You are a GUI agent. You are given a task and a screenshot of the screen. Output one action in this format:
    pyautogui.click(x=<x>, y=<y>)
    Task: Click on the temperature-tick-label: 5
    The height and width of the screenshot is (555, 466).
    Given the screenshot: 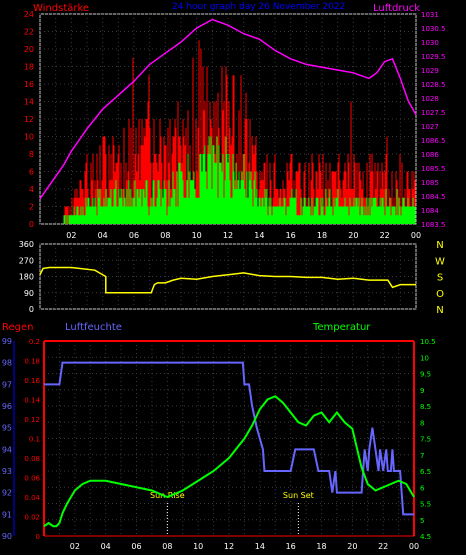 What is the action you would take?
    pyautogui.click(x=422, y=521)
    